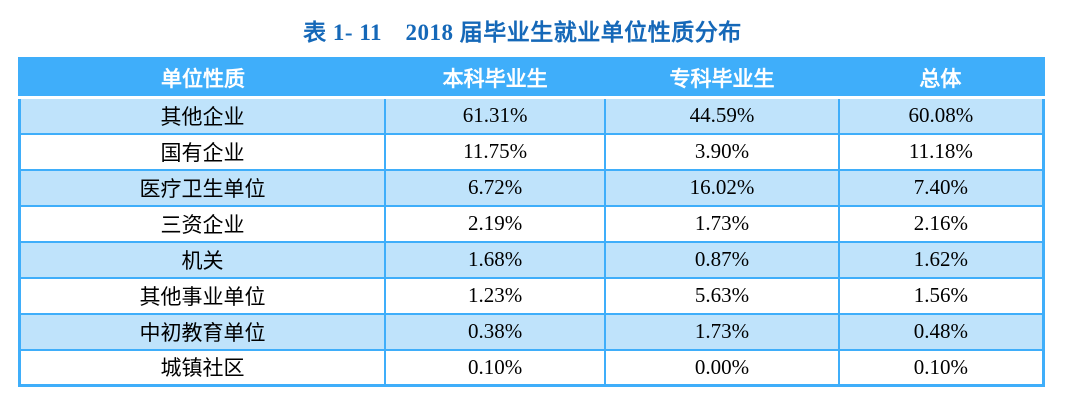  I want to click on value-cell: 44.59%, so click(722, 115).